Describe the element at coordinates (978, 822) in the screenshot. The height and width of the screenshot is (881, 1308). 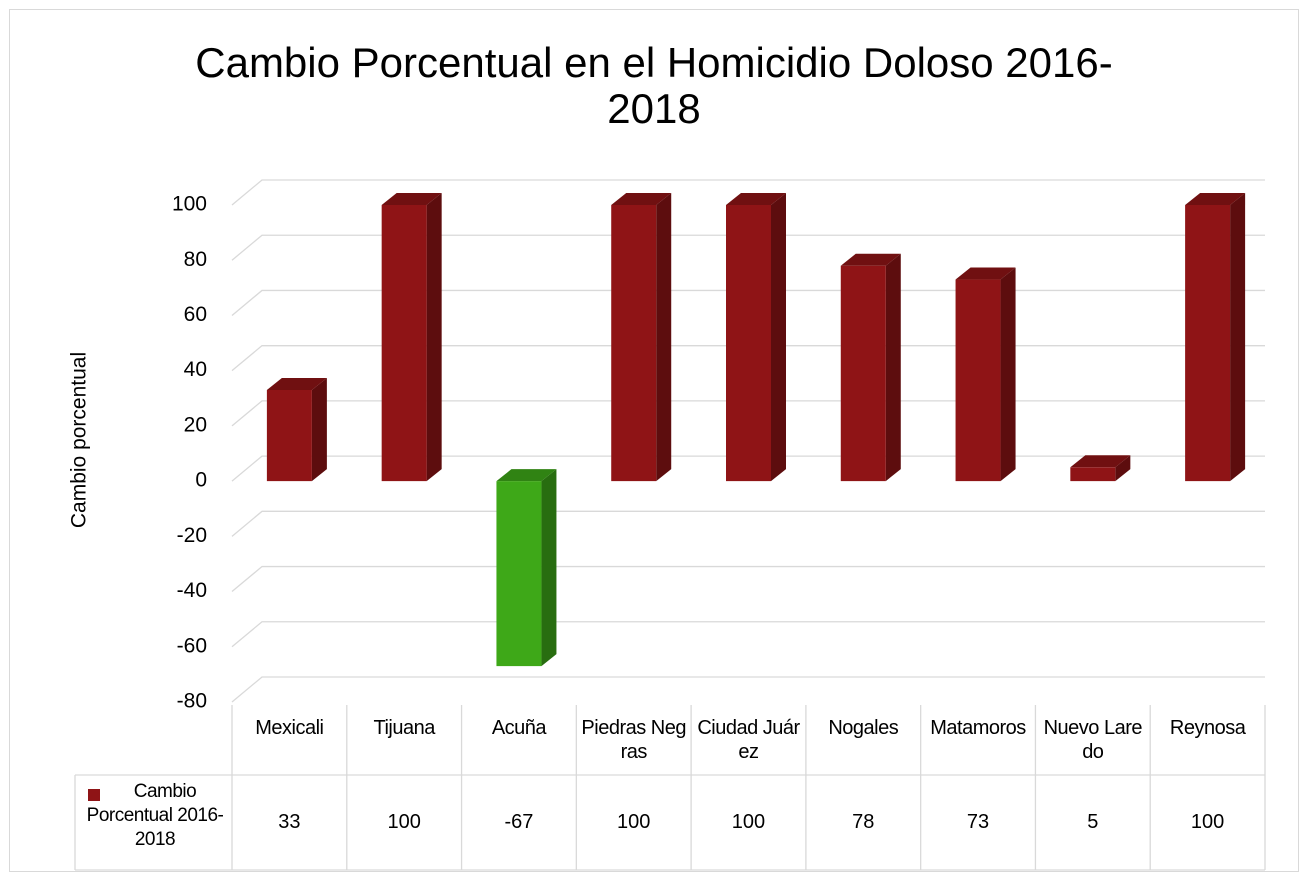
I see `data-table-value: 73` at that location.